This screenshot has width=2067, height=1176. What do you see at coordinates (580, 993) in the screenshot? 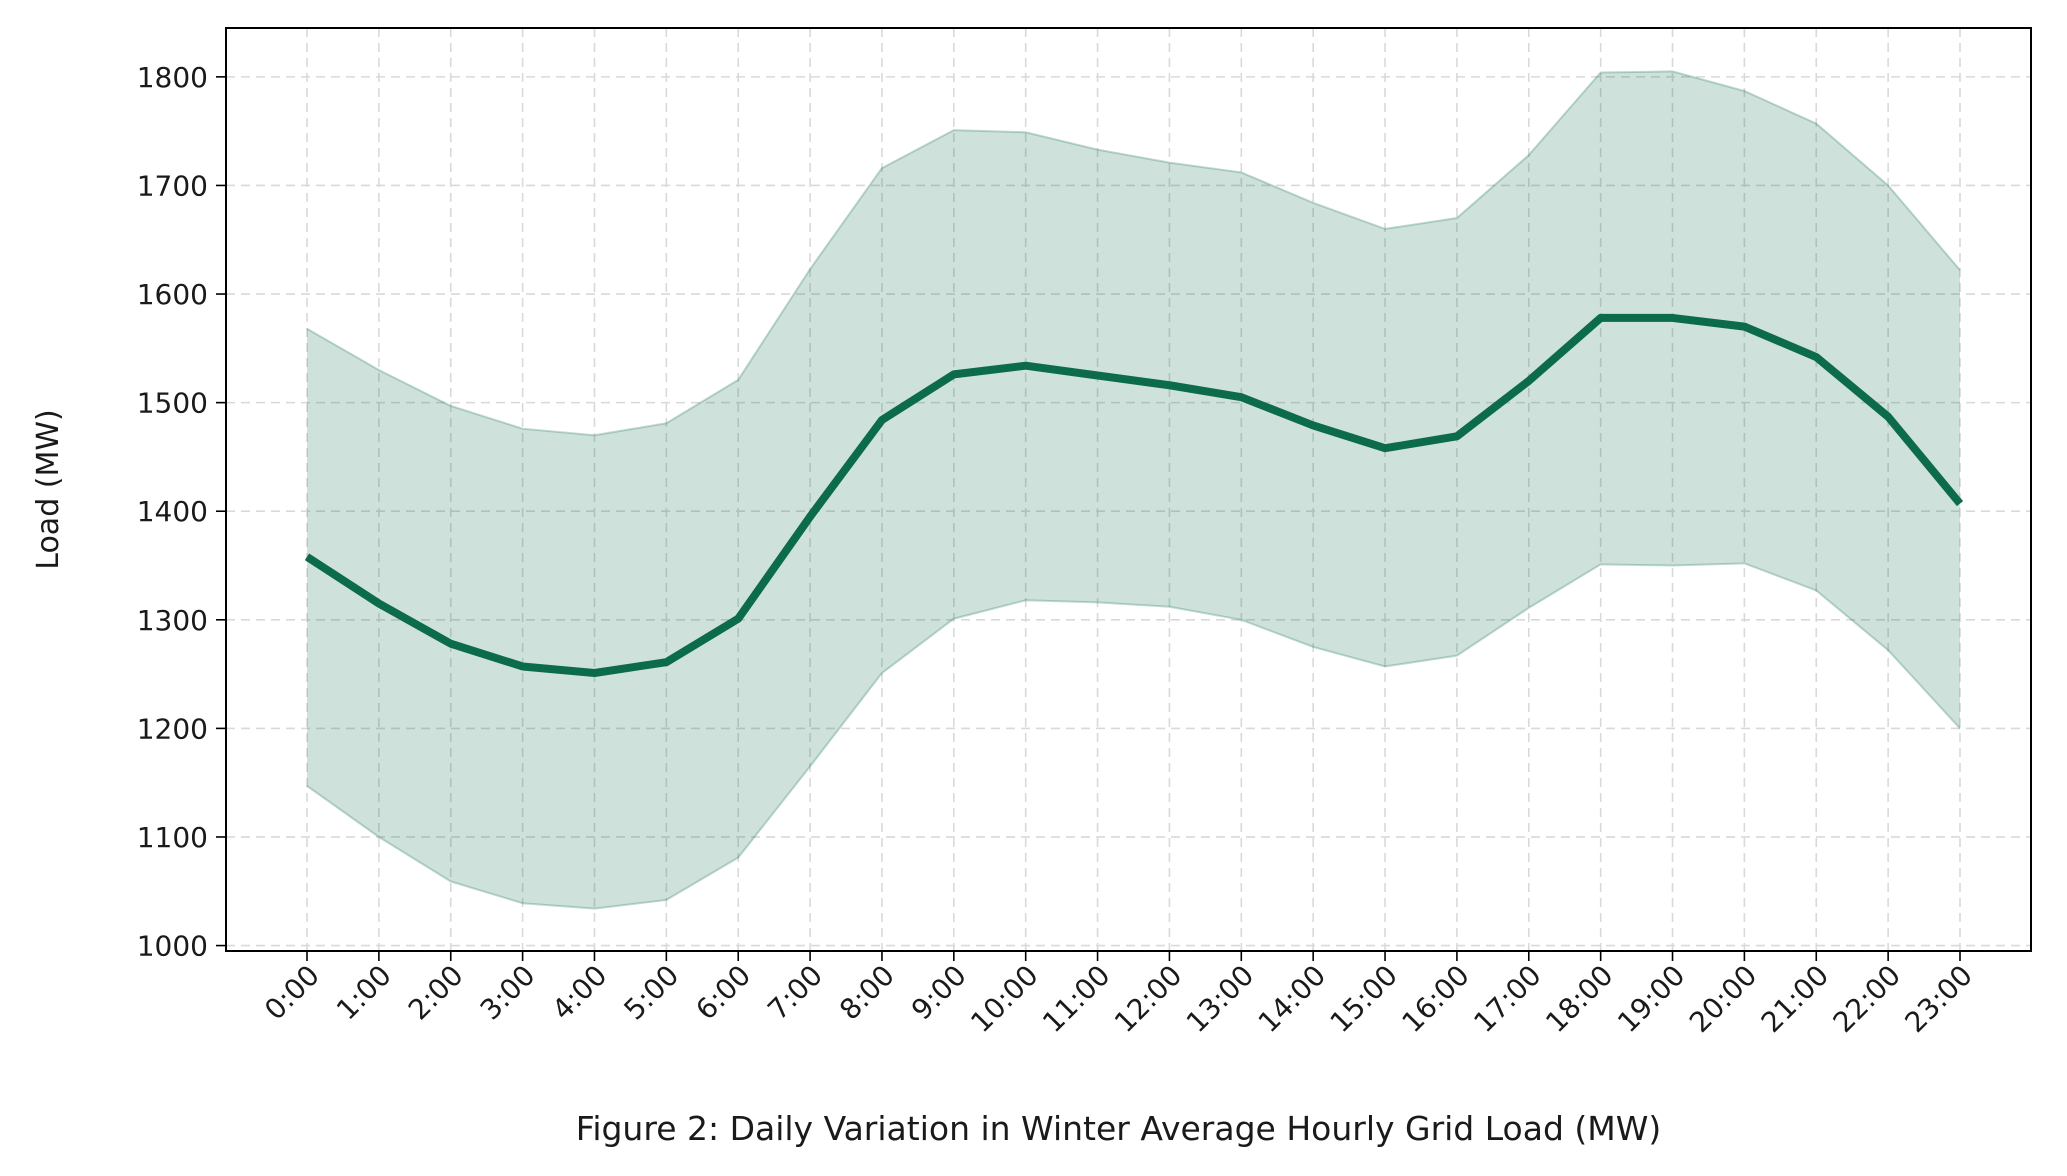
I see `x-tick-label: 4:00` at bounding box center [580, 993].